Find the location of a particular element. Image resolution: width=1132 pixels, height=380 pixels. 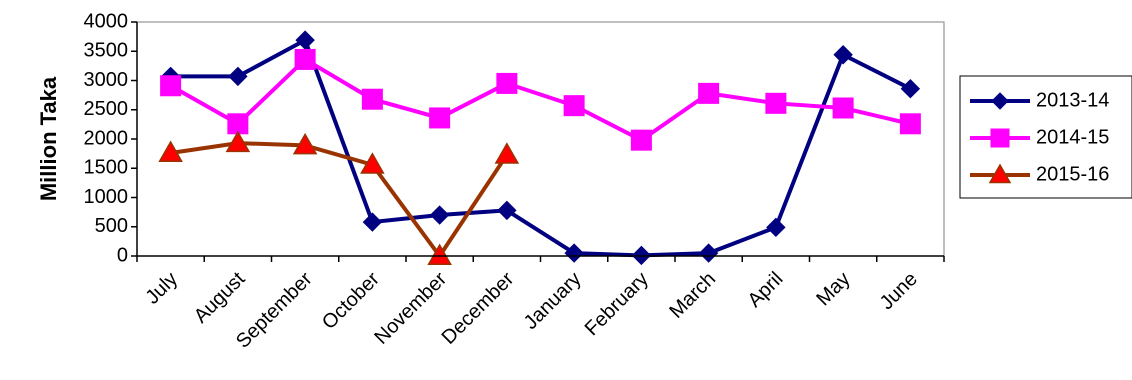

y-tick-label: 2500 is located at coordinates (106, 109).